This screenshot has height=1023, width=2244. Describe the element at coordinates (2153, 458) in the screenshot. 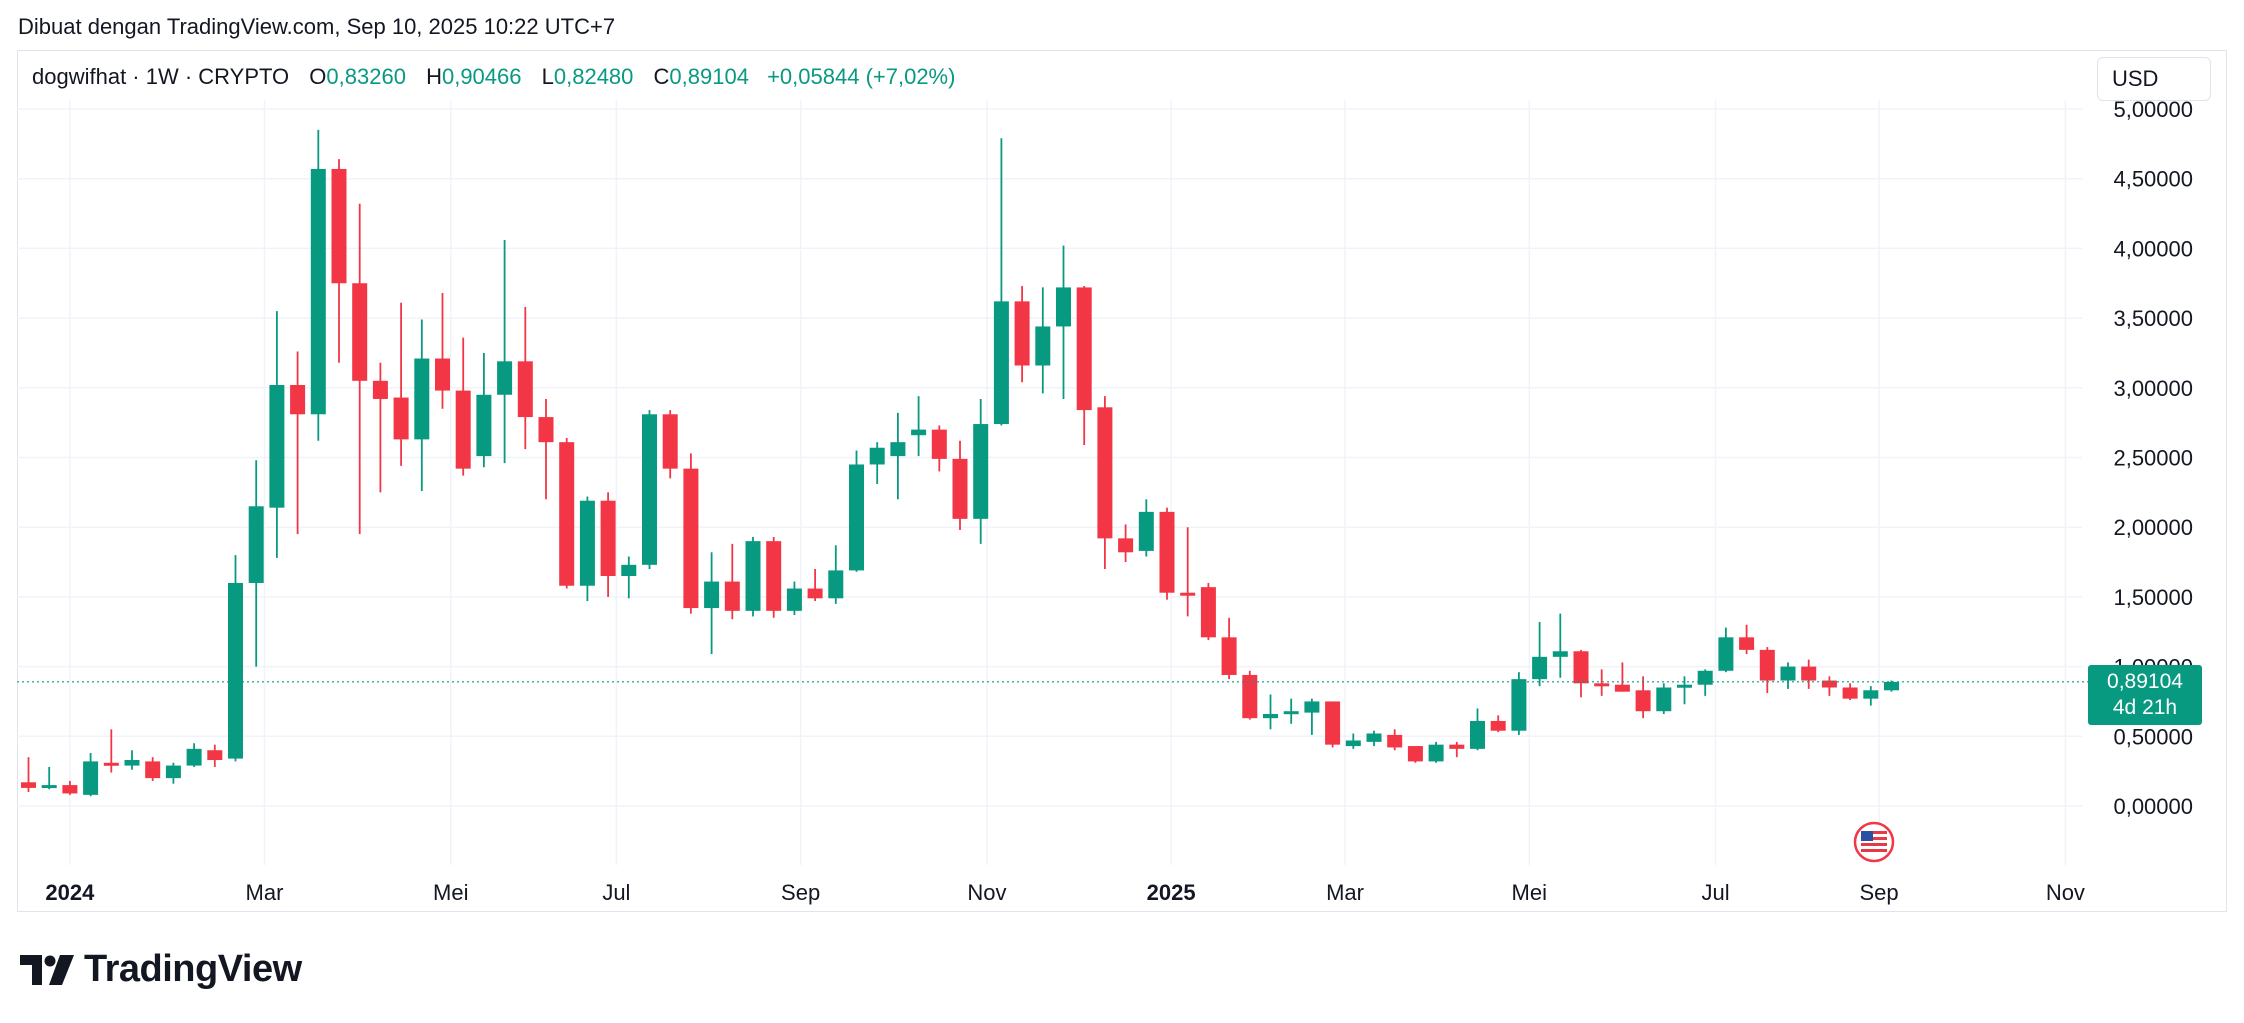

I see `y-tick-label: 2,50000` at that location.